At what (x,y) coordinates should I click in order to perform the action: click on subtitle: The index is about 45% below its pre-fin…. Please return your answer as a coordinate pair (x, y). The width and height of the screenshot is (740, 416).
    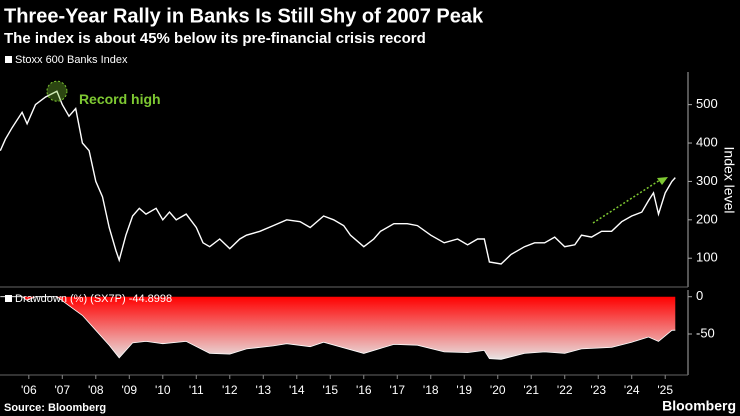
    Looking at the image, I should click on (215, 38).